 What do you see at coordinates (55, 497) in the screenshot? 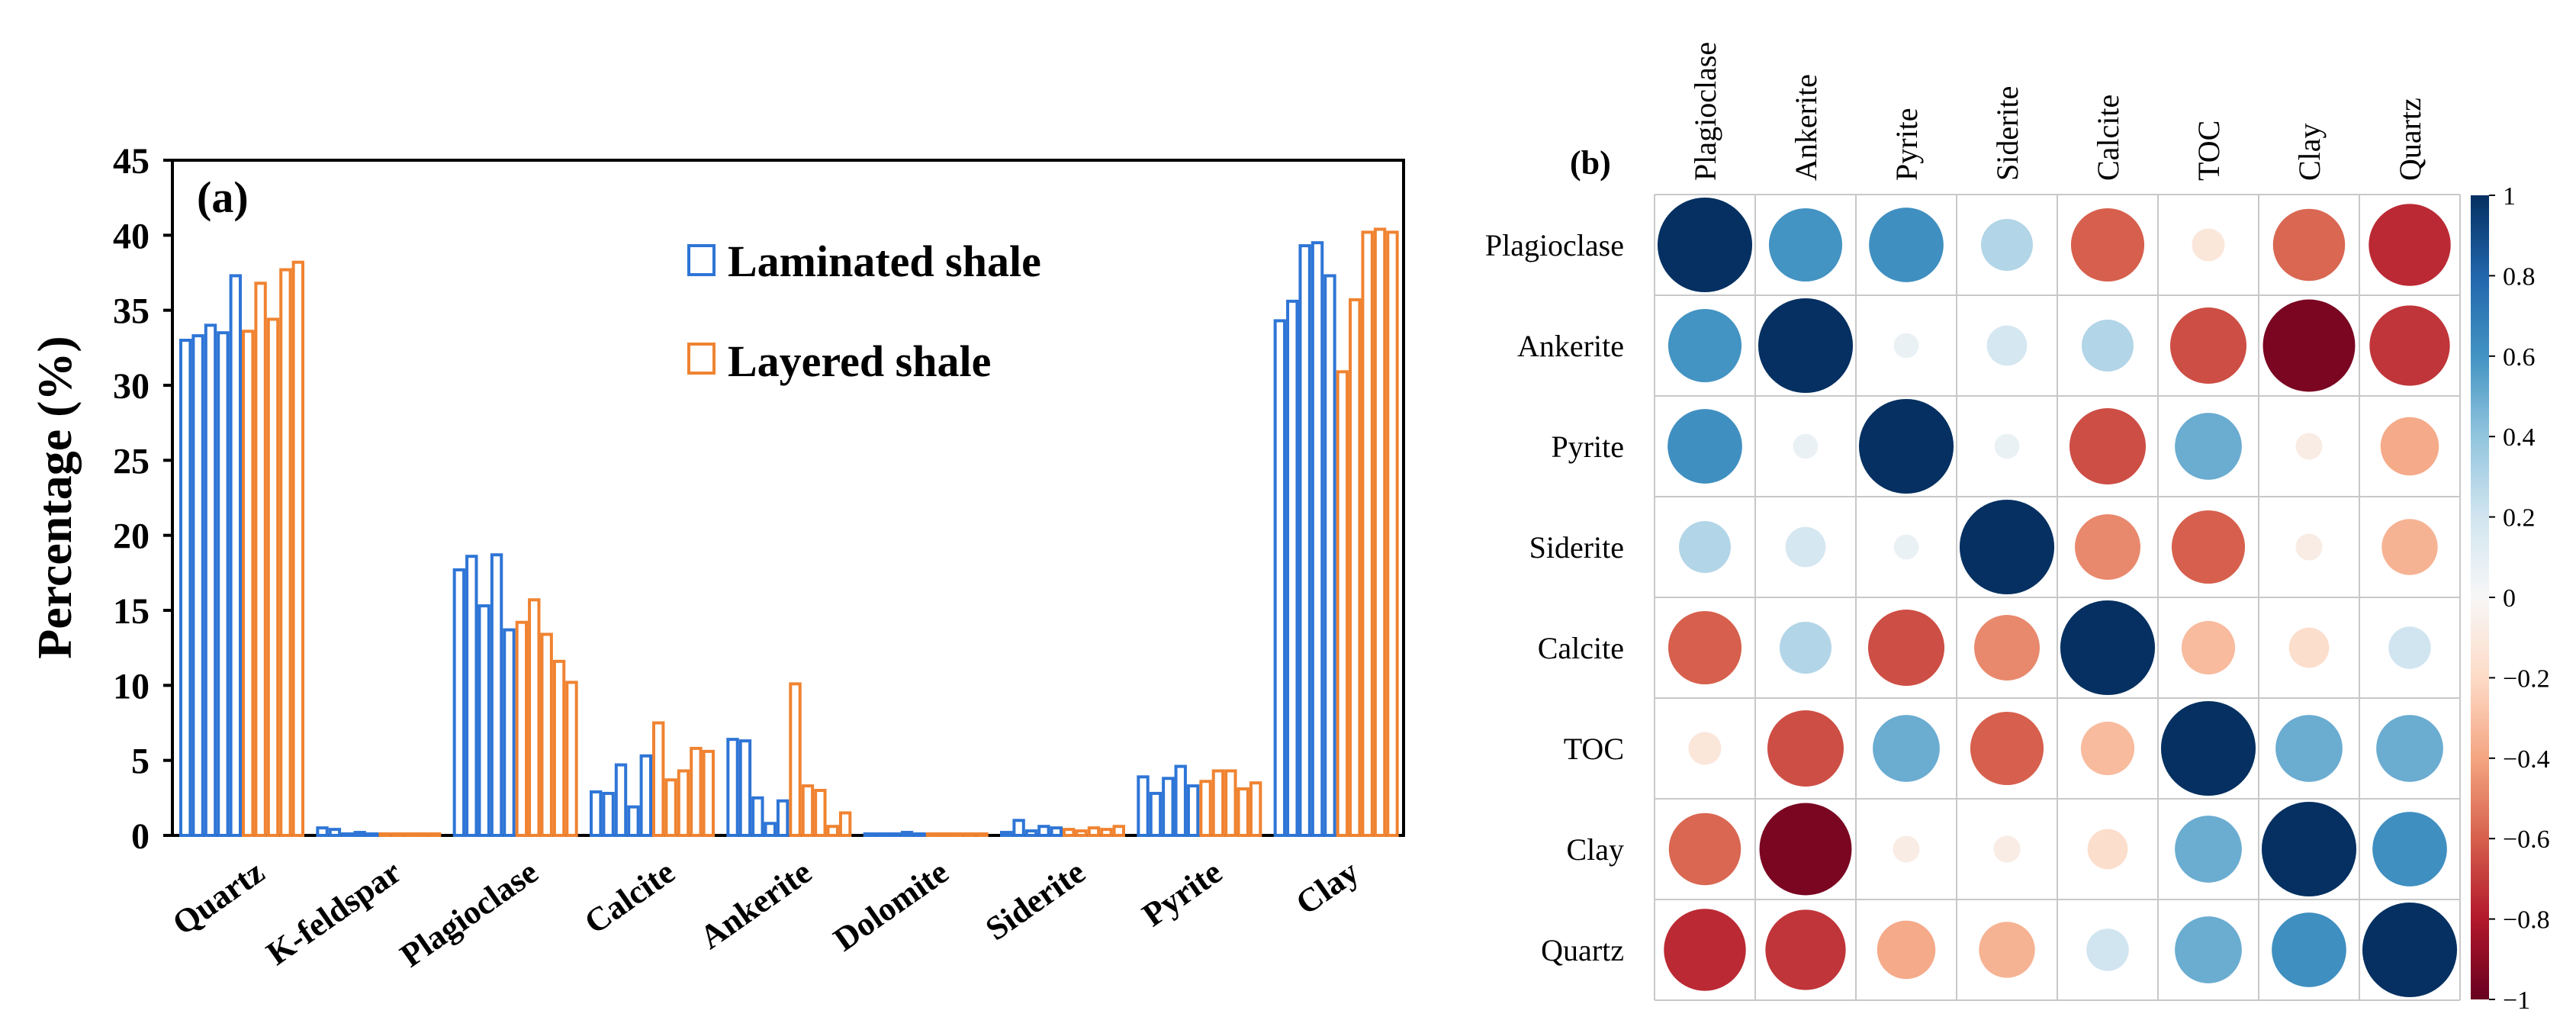
I see `y-axis-title: Percentage (%)` at bounding box center [55, 497].